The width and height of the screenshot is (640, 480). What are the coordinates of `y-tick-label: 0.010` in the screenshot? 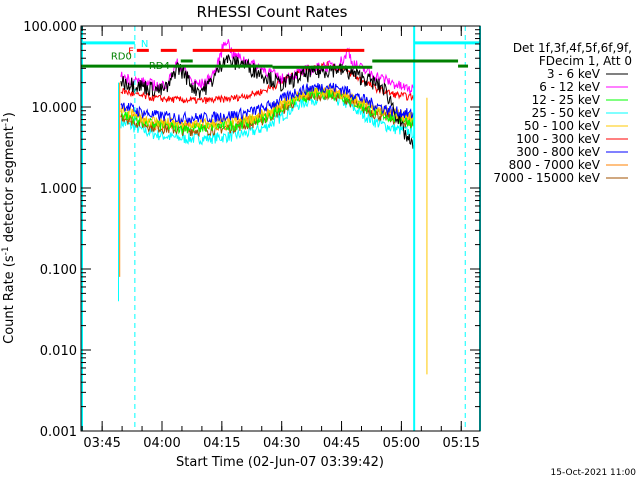 It's located at (58, 351).